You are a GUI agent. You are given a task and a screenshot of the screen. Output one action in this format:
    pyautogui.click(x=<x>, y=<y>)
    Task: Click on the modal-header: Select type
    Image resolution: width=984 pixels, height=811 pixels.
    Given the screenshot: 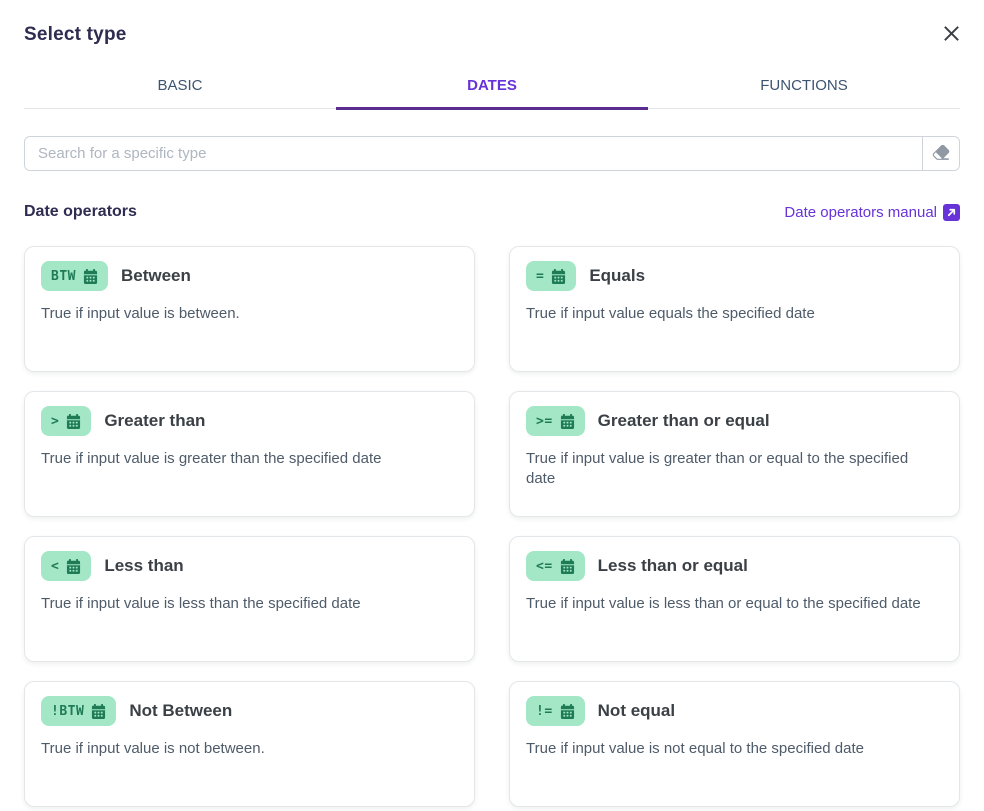 What is the action you would take?
    pyautogui.click(x=492, y=35)
    